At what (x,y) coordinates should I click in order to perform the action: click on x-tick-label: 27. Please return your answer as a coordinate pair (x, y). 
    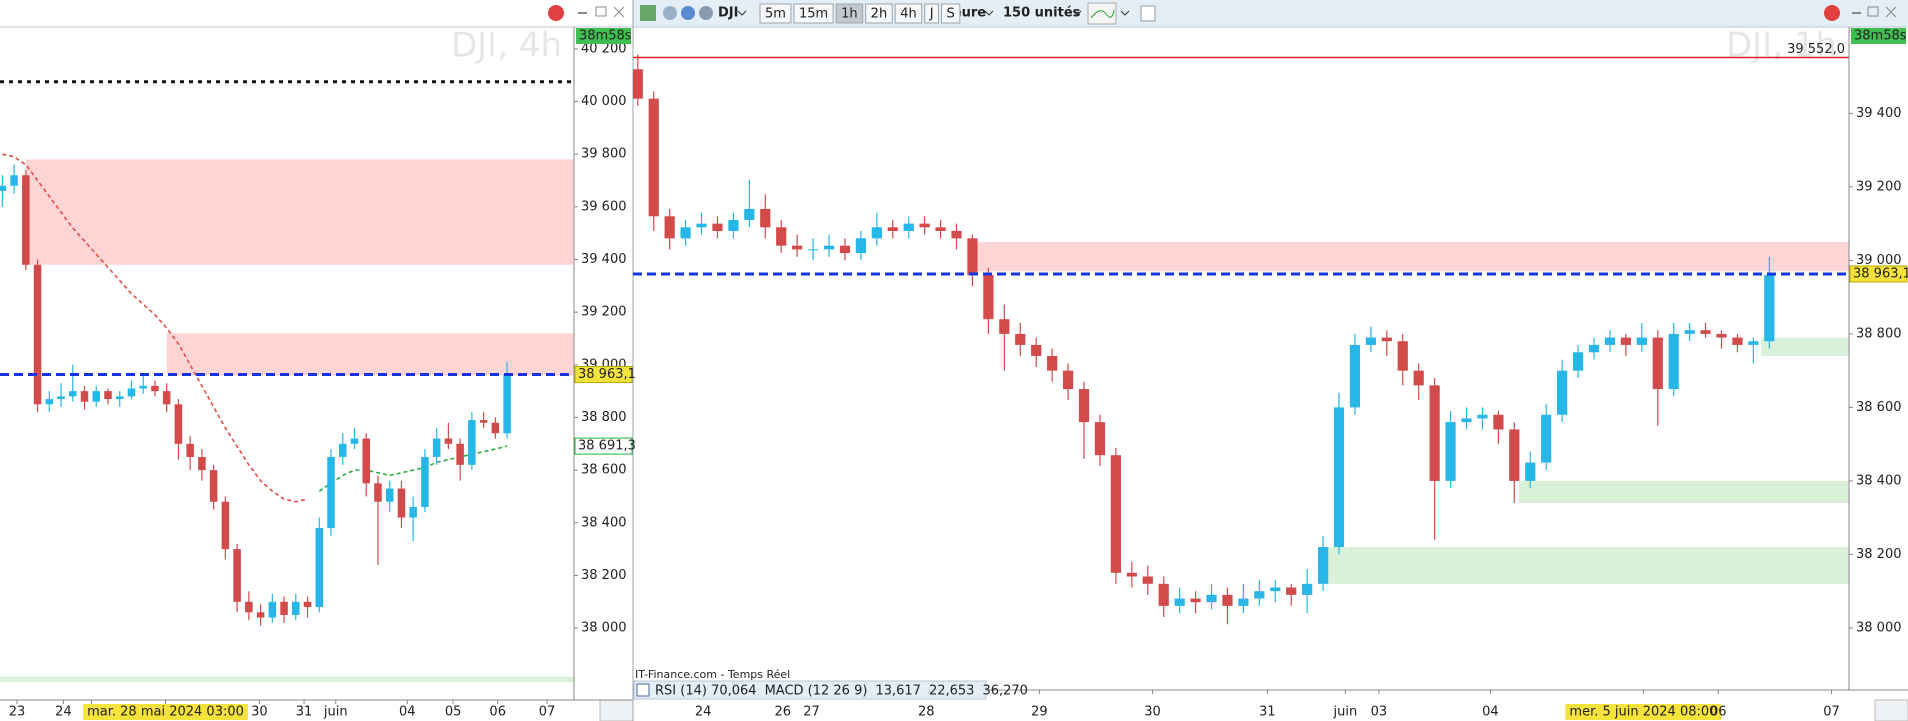
    Looking at the image, I should click on (811, 712).